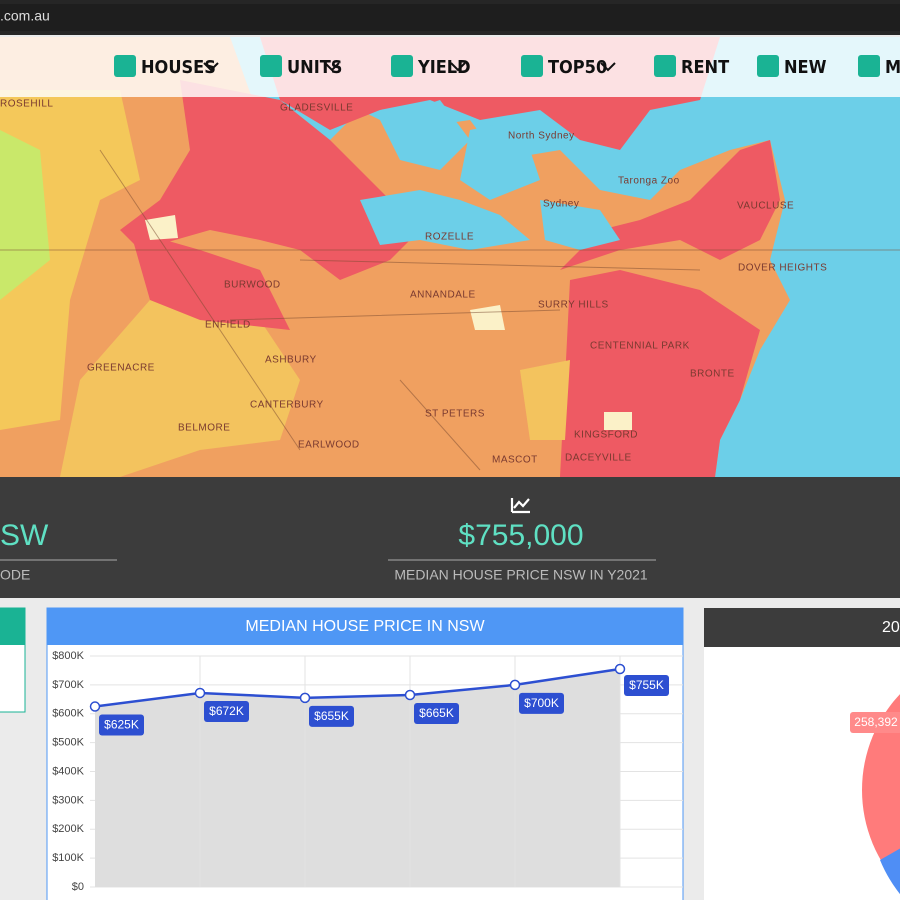  What do you see at coordinates (26, 104) in the screenshot?
I see `map-label: ROSEHILL` at bounding box center [26, 104].